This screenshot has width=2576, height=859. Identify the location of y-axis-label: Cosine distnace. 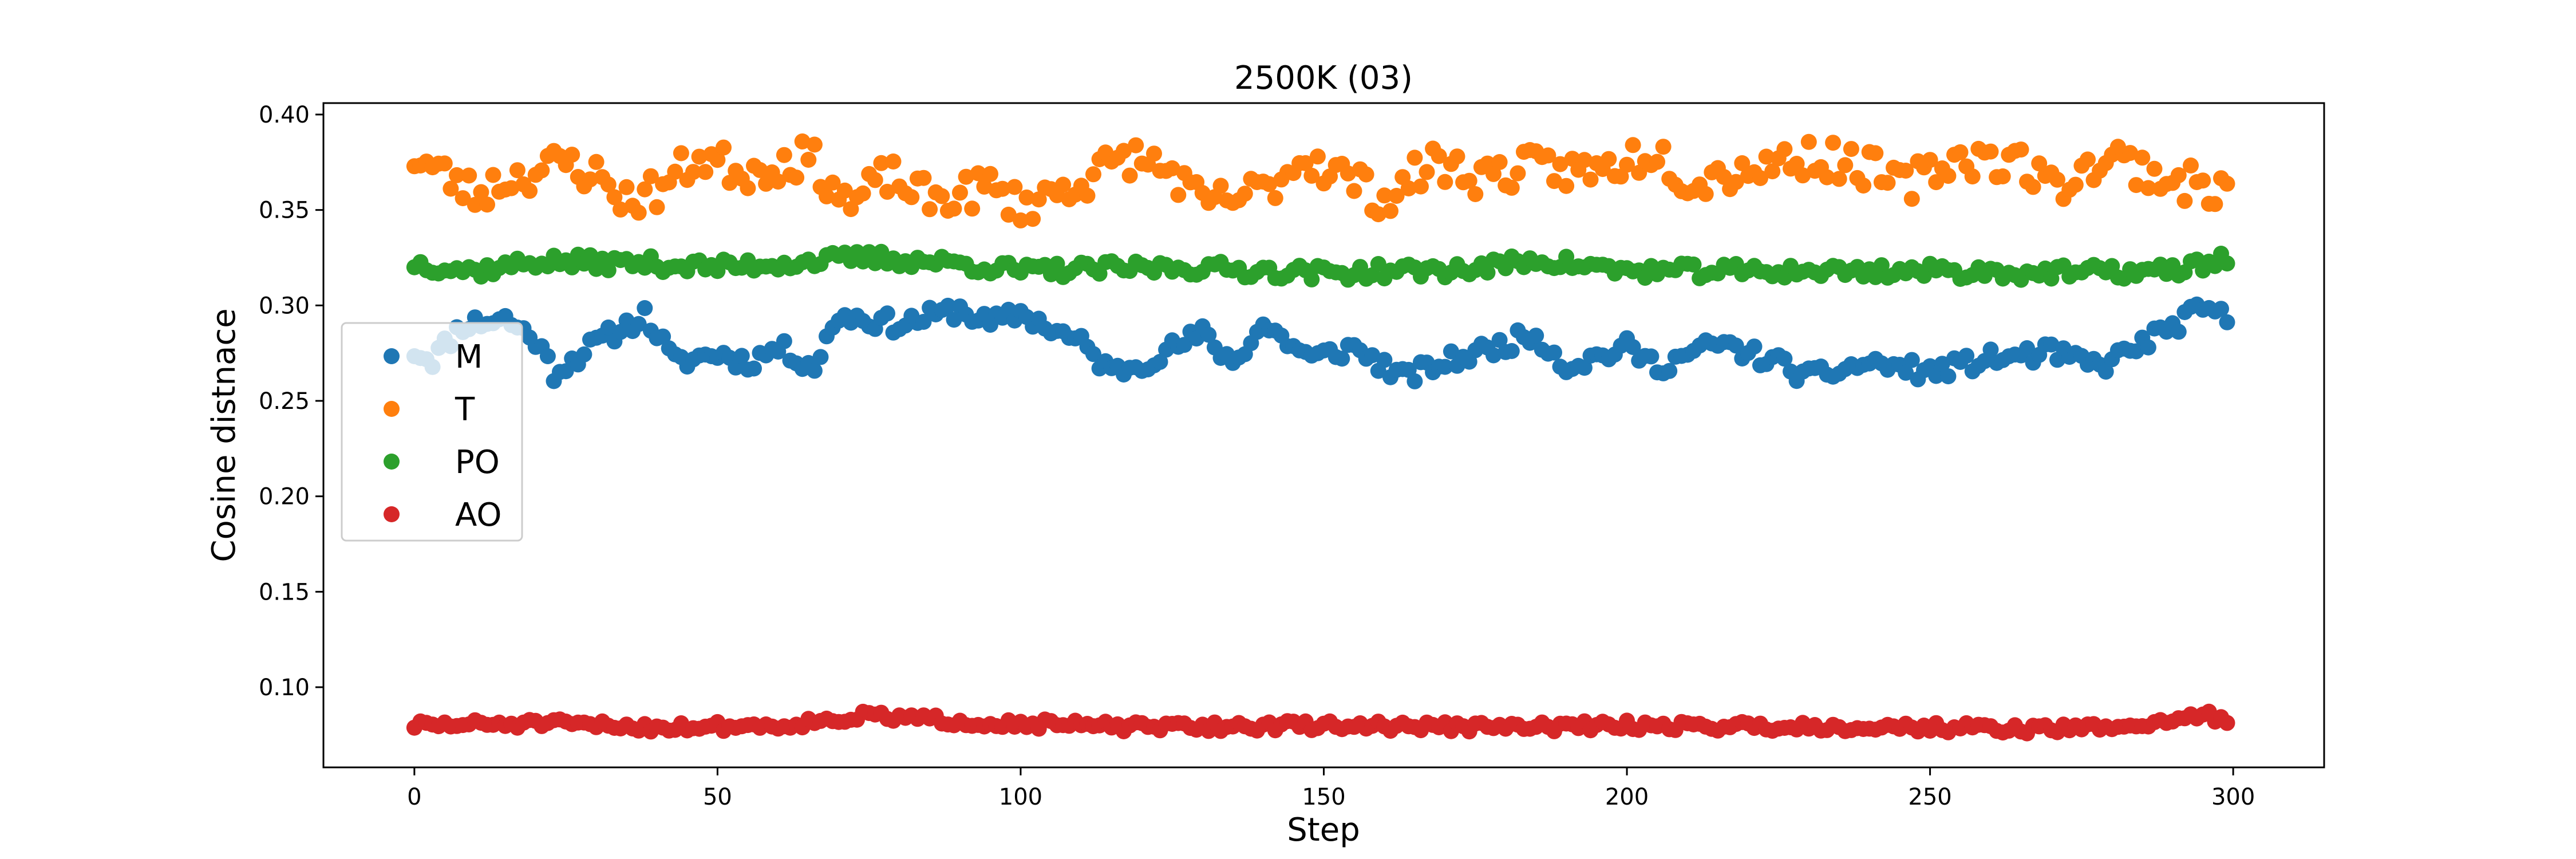
(224, 435).